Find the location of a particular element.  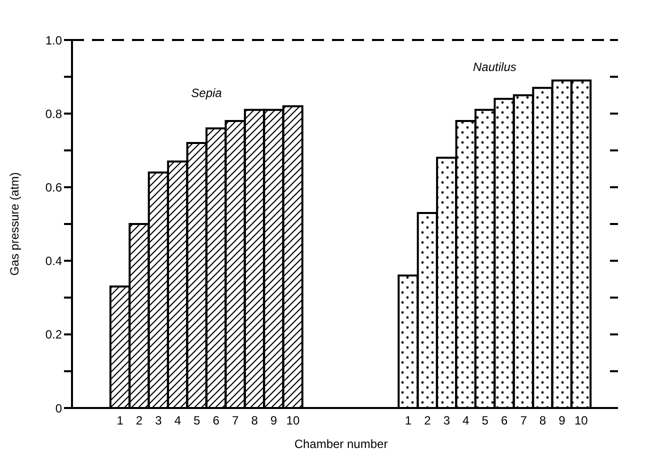

series-label: Nautilus is located at coordinates (495, 67).